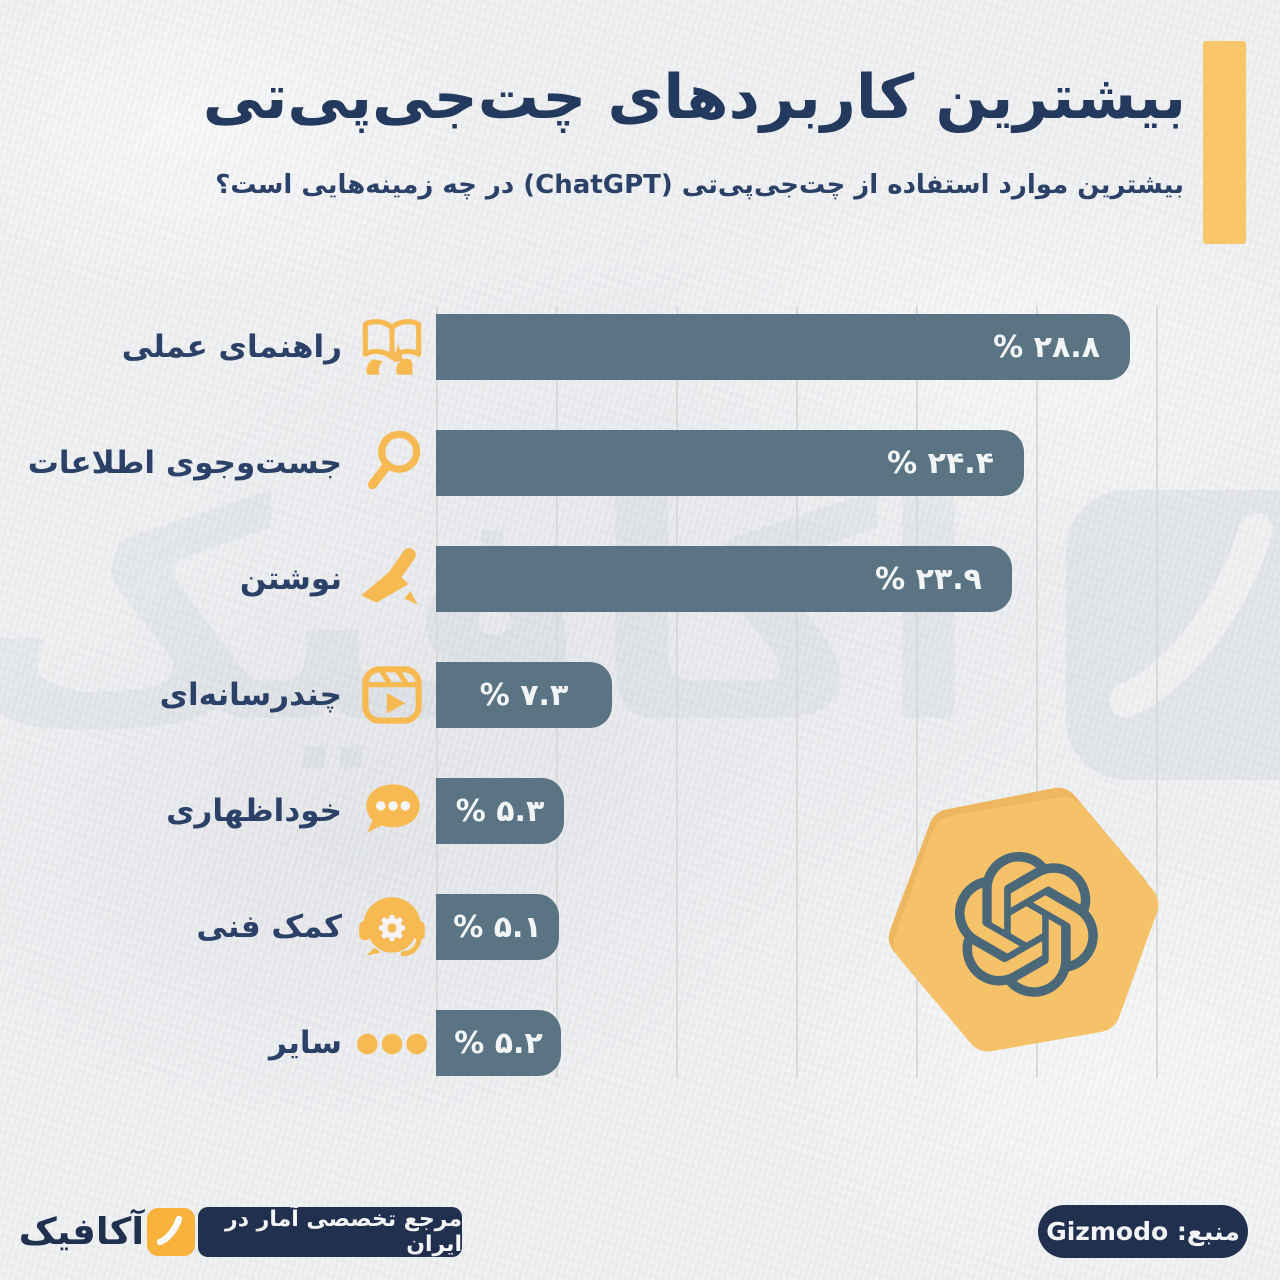 This screenshot has width=1280, height=1280. What do you see at coordinates (305, 1043) in the screenshot?
I see `category-label: سایر` at bounding box center [305, 1043].